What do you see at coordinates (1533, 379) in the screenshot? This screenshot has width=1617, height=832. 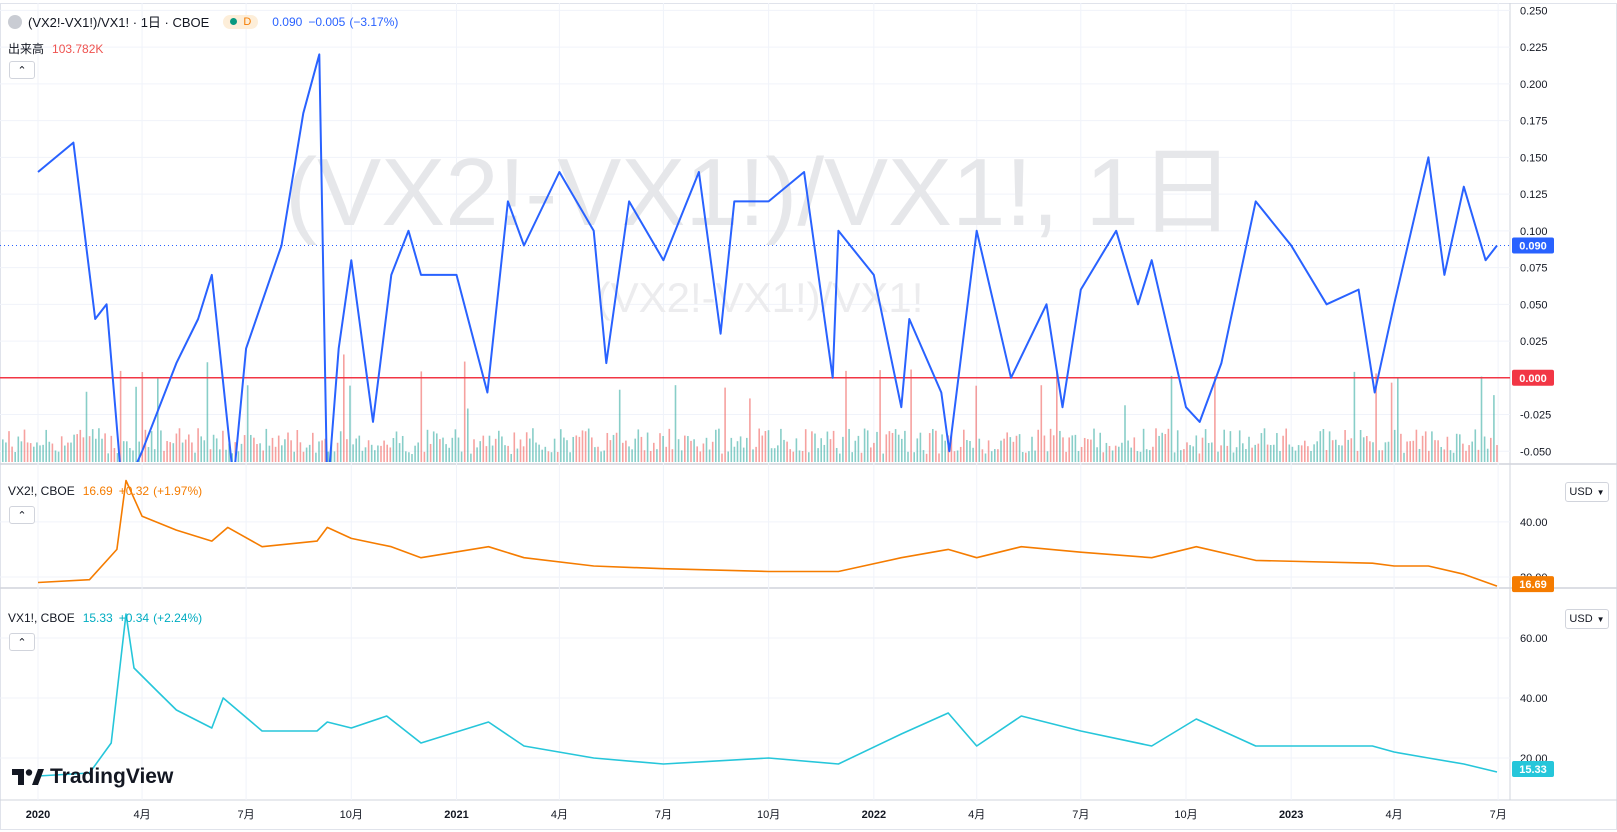 I see `zero-value-label: 0.000` at bounding box center [1533, 379].